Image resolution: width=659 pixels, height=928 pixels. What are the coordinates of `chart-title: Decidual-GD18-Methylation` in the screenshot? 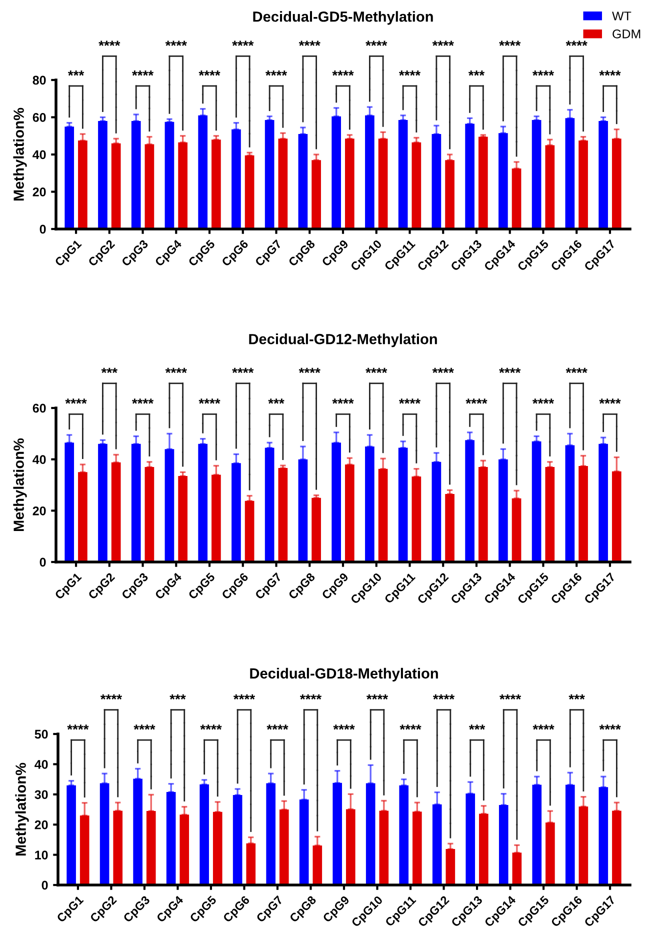 It's located at (344, 675).